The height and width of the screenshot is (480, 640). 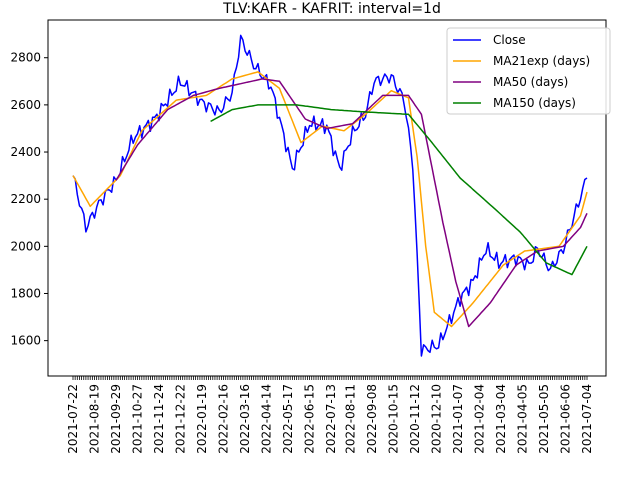 I want to click on x-tick-label: 2021-04-05, so click(x=522, y=419).